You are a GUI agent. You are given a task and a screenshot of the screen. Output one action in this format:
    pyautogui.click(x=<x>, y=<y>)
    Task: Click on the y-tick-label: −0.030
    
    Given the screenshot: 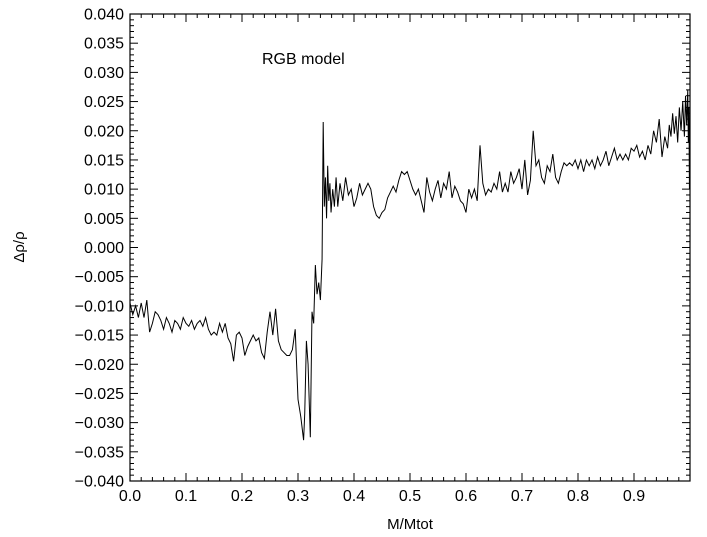 What is the action you would take?
    pyautogui.click(x=99, y=423)
    